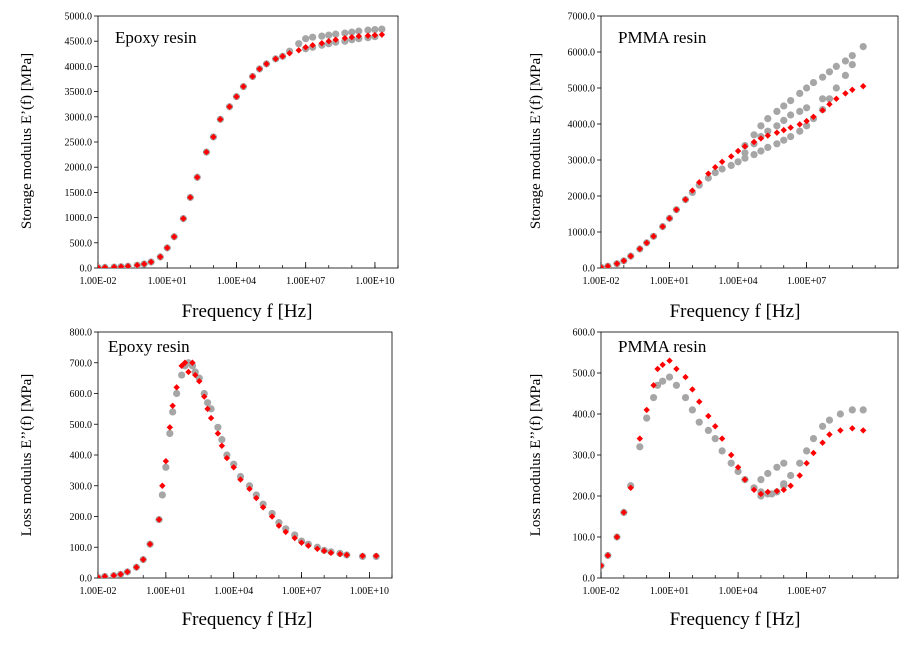 The height and width of the screenshot is (645, 908). What do you see at coordinates (374, 281) in the screenshot?
I see `x-tick-label: 1.00E+10` at bounding box center [374, 281].